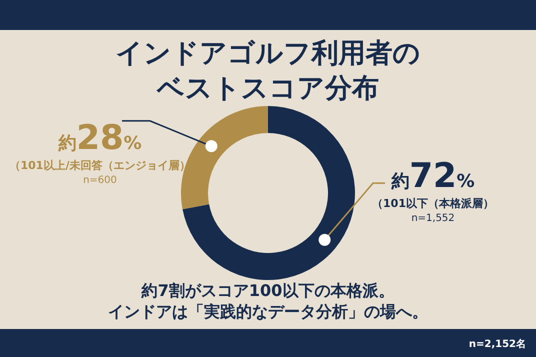 Image resolution: width=536 pixels, height=357 pixels. I want to click on text: インドアは「実践的なデータ分析」の場へ。, so click(268, 311).